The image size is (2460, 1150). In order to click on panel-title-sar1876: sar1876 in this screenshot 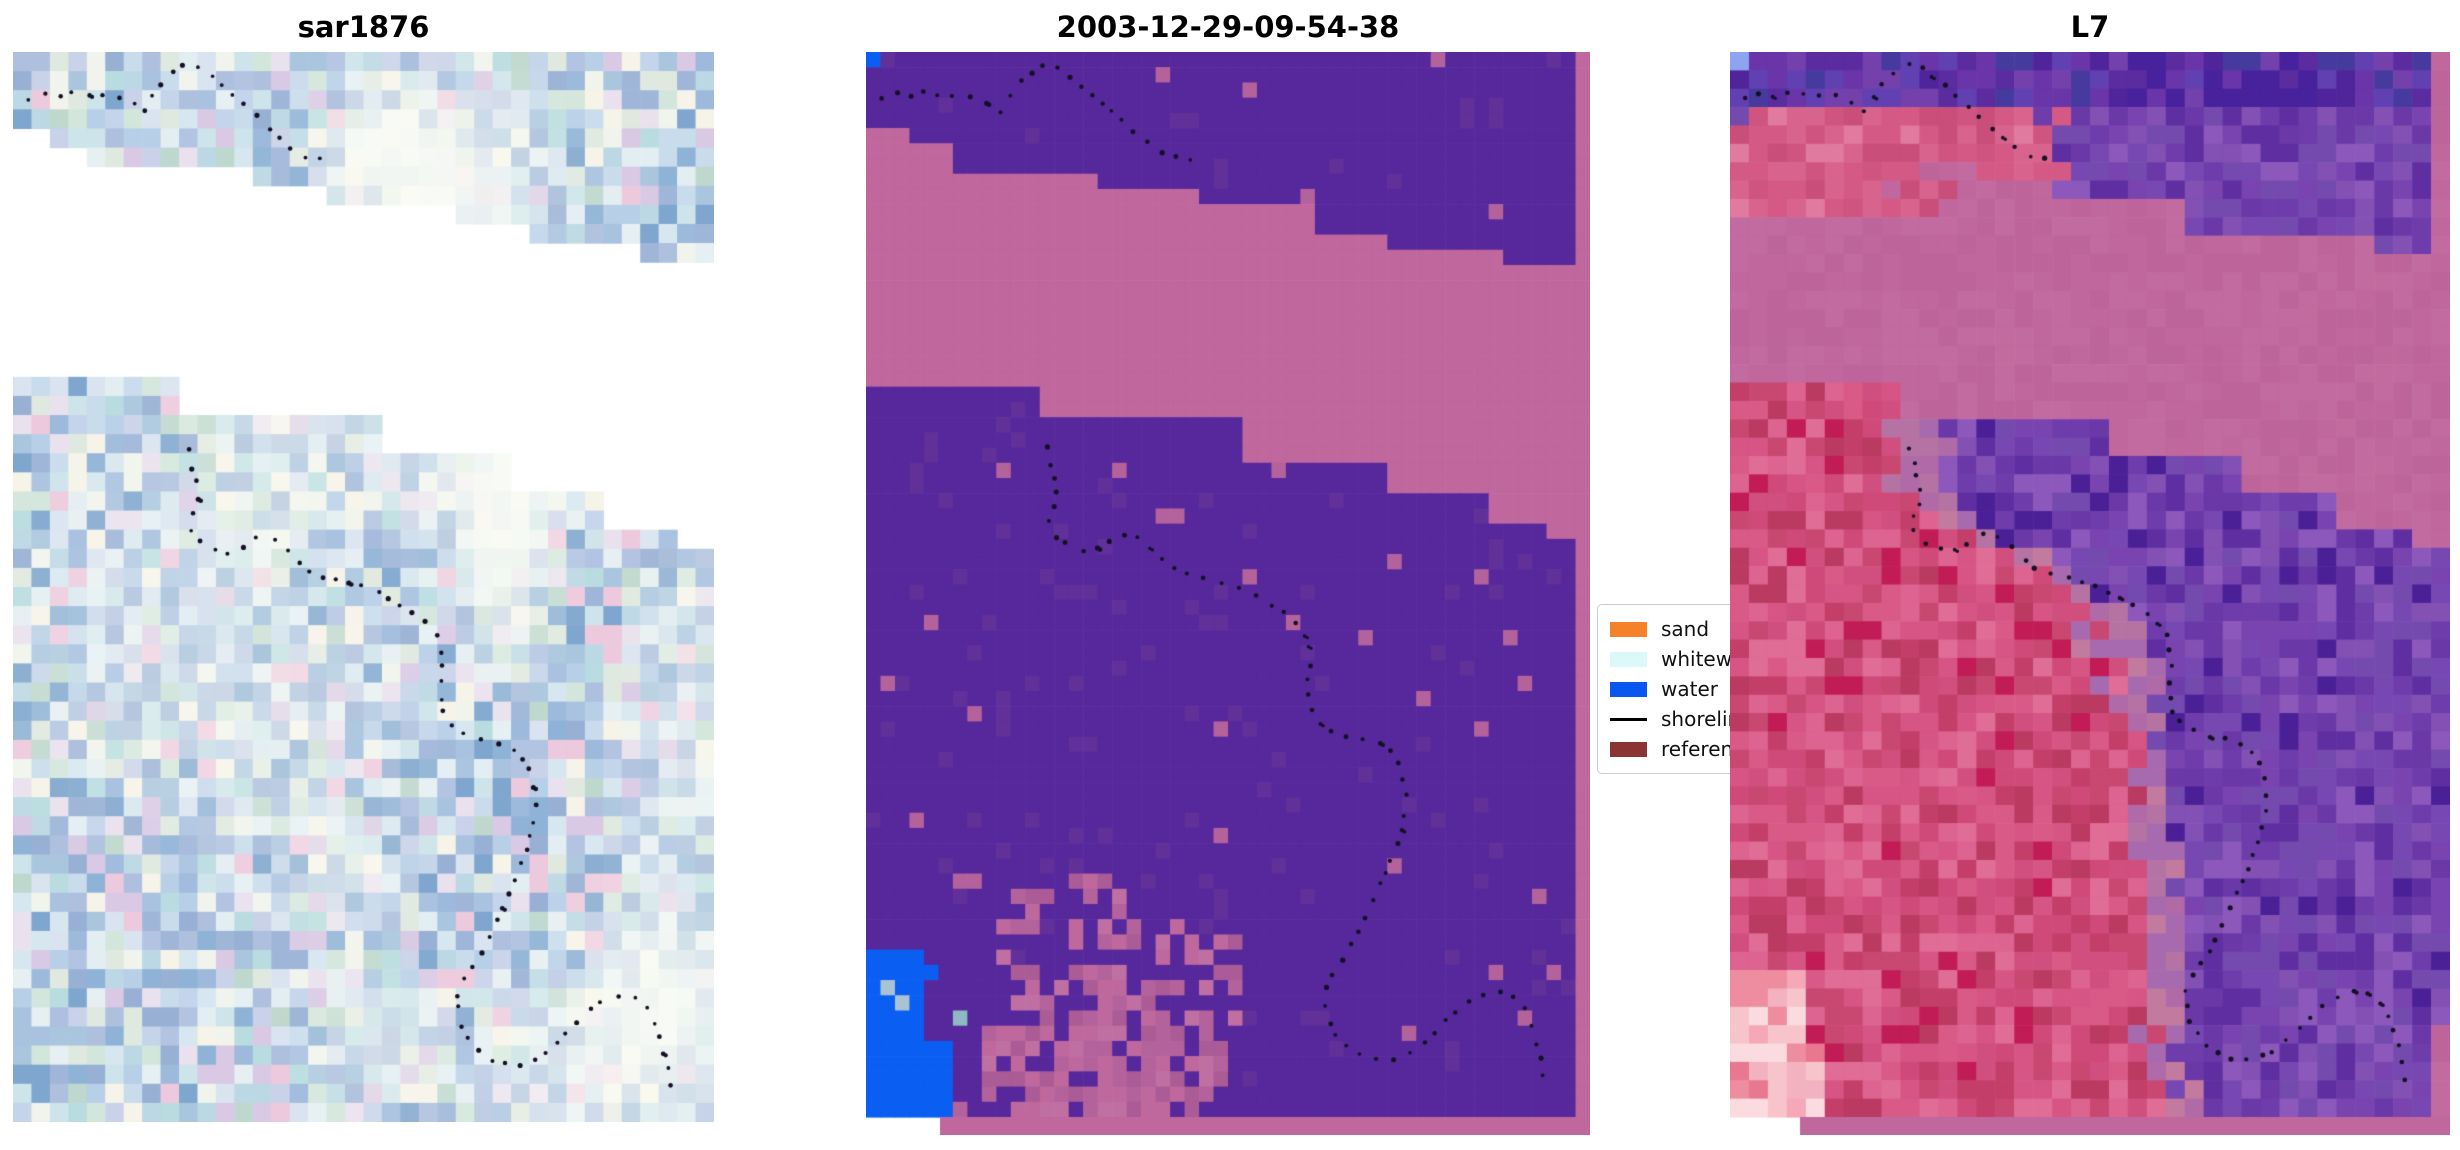, I will do `click(363, 27)`.